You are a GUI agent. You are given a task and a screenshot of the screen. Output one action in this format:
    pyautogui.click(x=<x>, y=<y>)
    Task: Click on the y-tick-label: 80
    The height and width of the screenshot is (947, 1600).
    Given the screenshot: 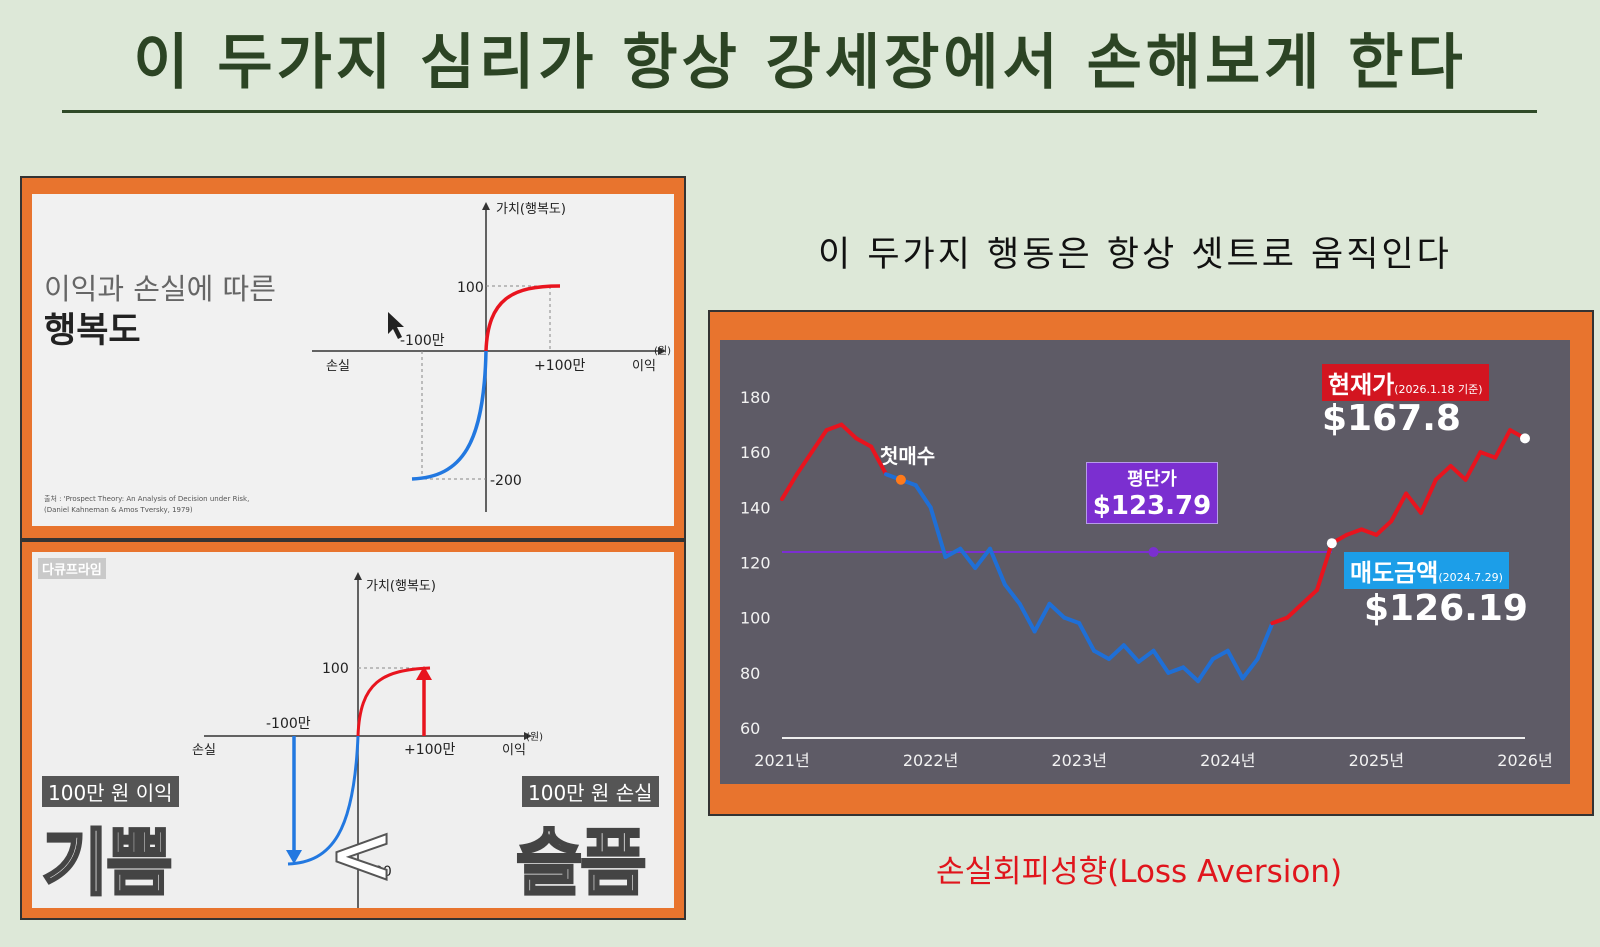 What is the action you would take?
    pyautogui.click(x=750, y=673)
    